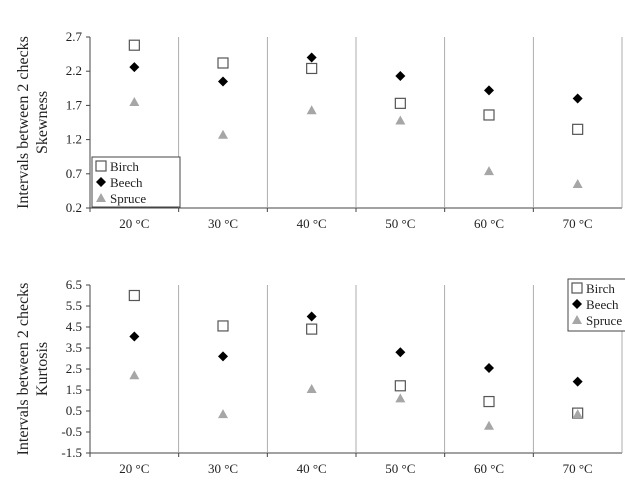 The width and height of the screenshot is (625, 486). Describe the element at coordinates (33, 369) in the screenshot. I see `y-axis-label: Intervals between 2 checks Kurtosis` at that location.